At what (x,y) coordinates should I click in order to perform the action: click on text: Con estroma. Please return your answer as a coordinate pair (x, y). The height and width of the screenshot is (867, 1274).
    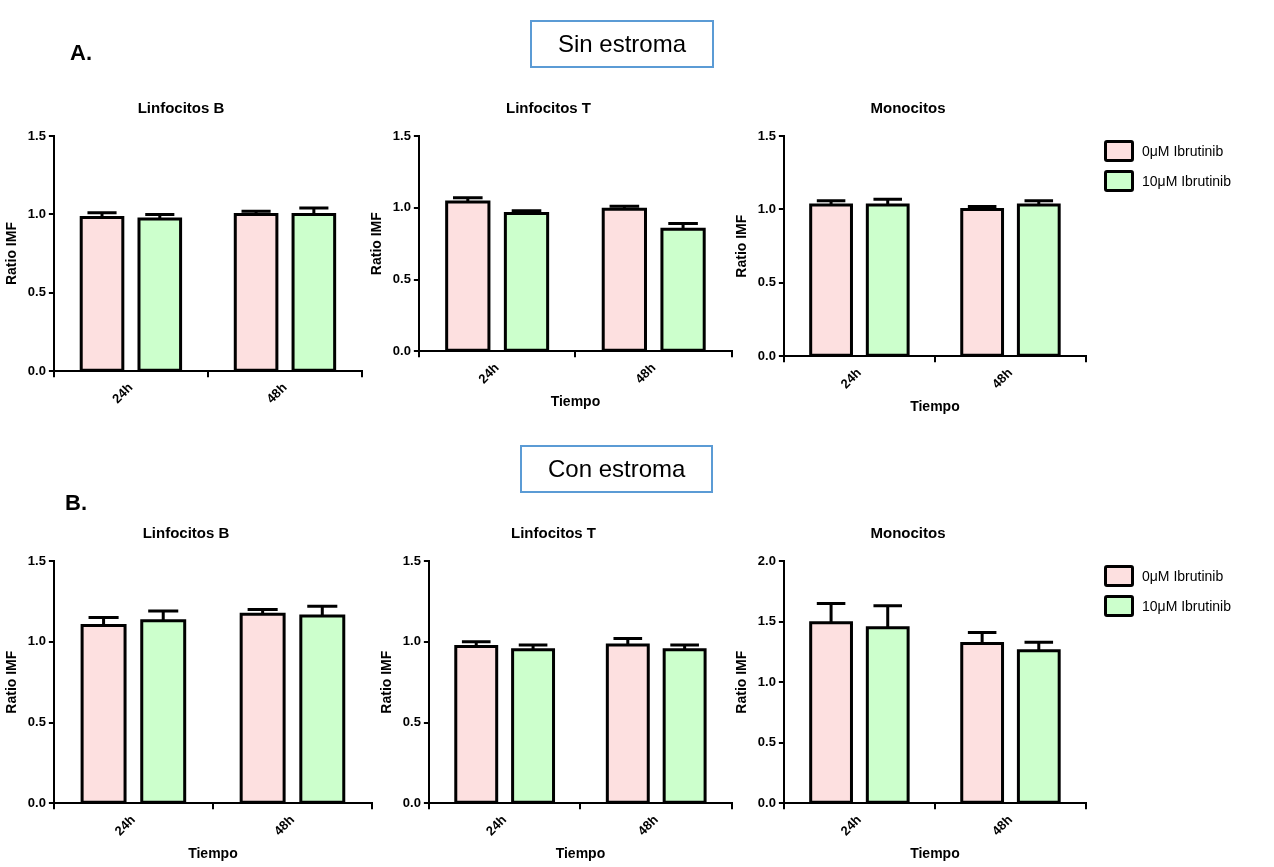
    Looking at the image, I should click on (617, 469).